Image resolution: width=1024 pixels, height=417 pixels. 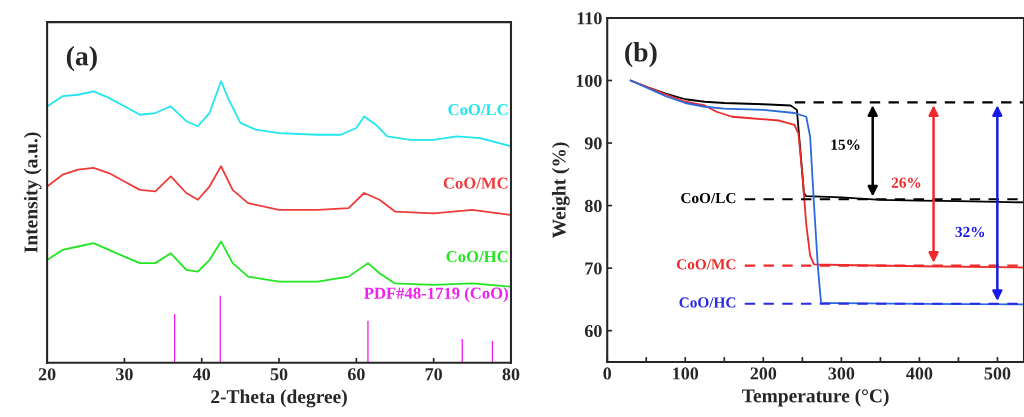 I want to click on ref-line-label: CoO/LC, so click(x=708, y=198).